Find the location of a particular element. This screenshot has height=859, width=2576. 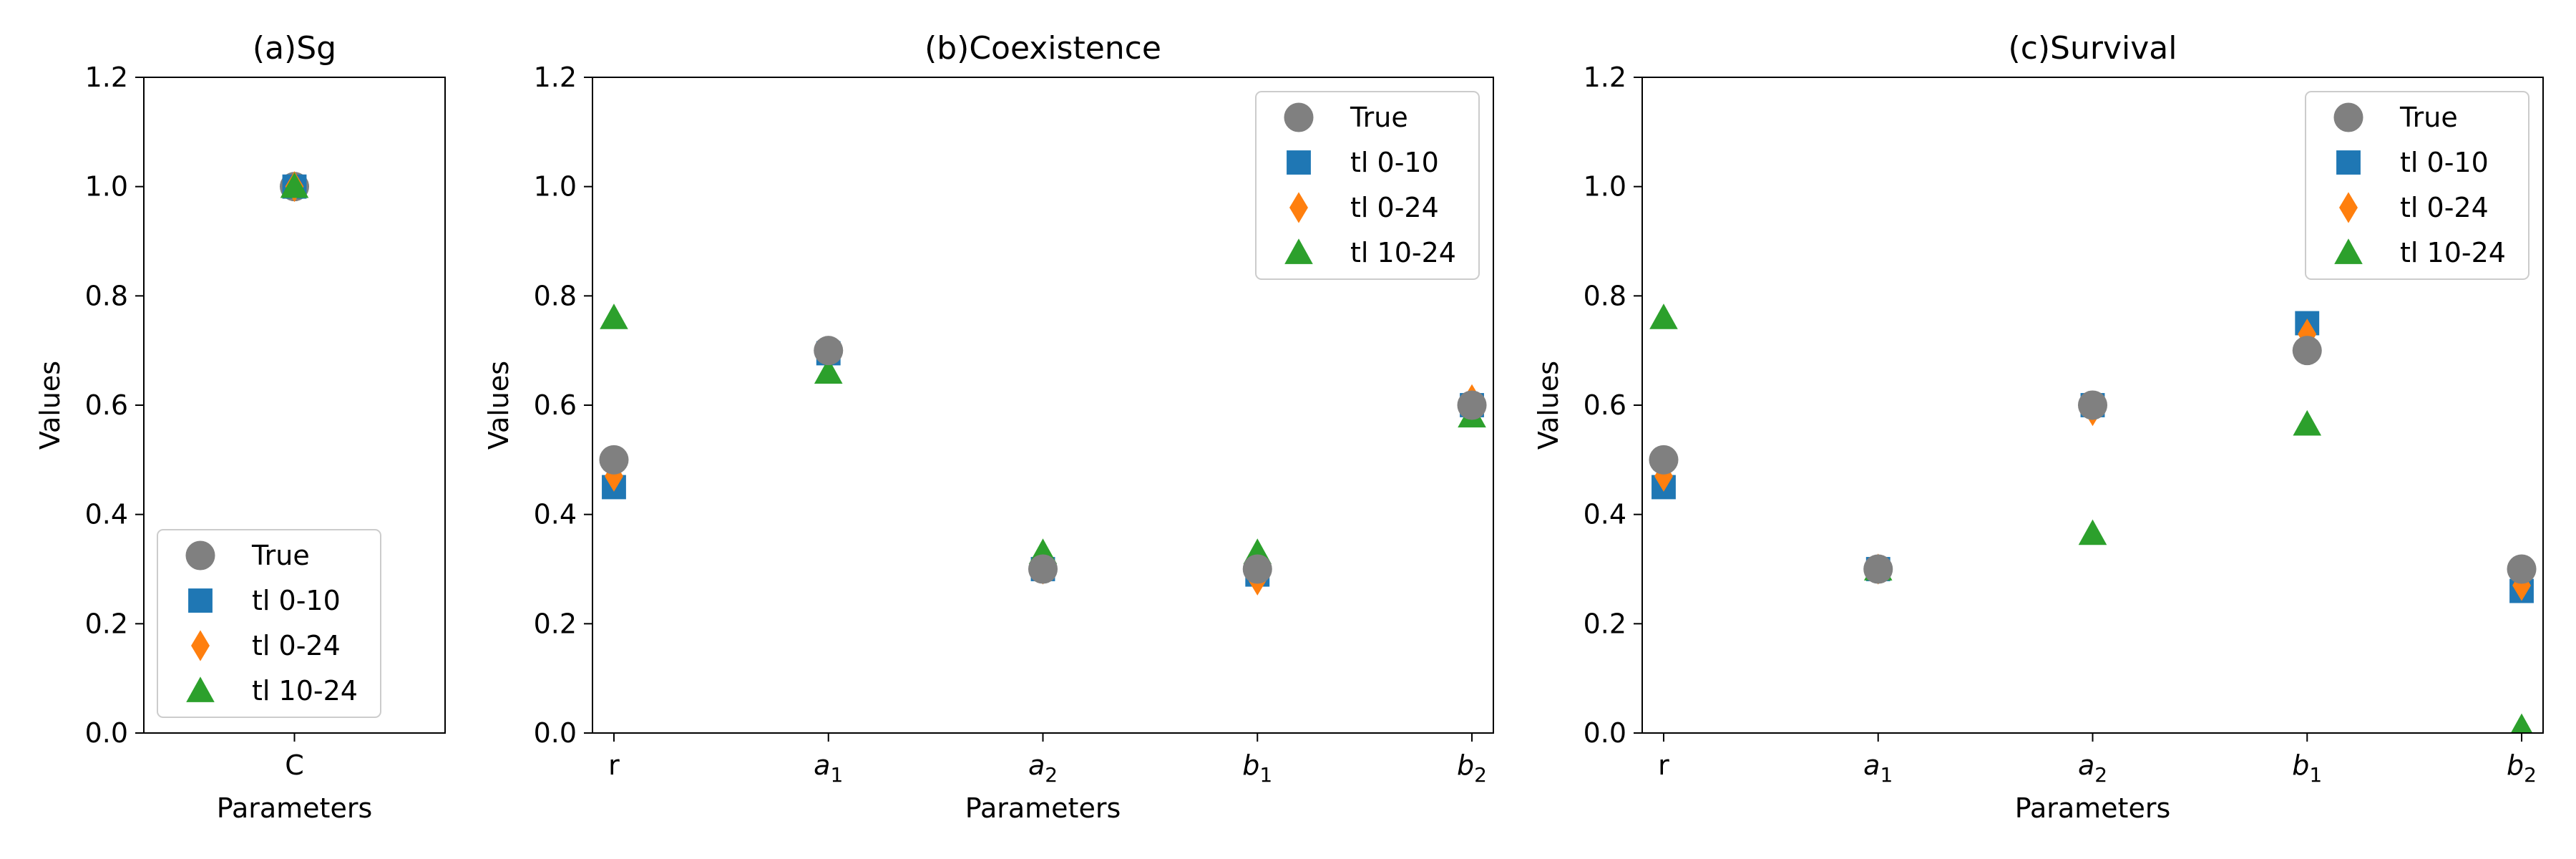

legend-label: tl 10-24 is located at coordinates (2453, 252).